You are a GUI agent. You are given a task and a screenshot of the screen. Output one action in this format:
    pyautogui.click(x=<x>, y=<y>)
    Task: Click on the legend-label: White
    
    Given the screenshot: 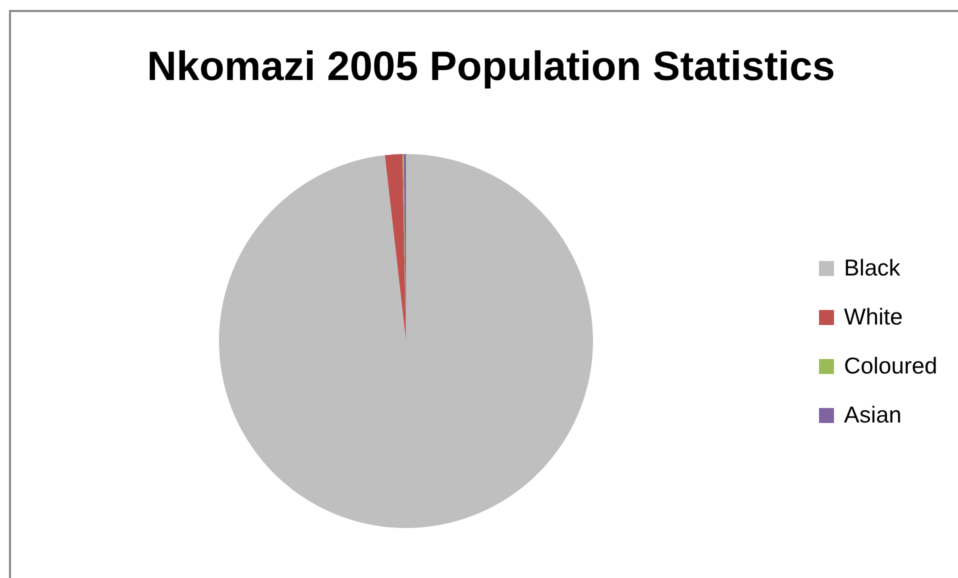 What is the action you would take?
    pyautogui.click(x=873, y=317)
    